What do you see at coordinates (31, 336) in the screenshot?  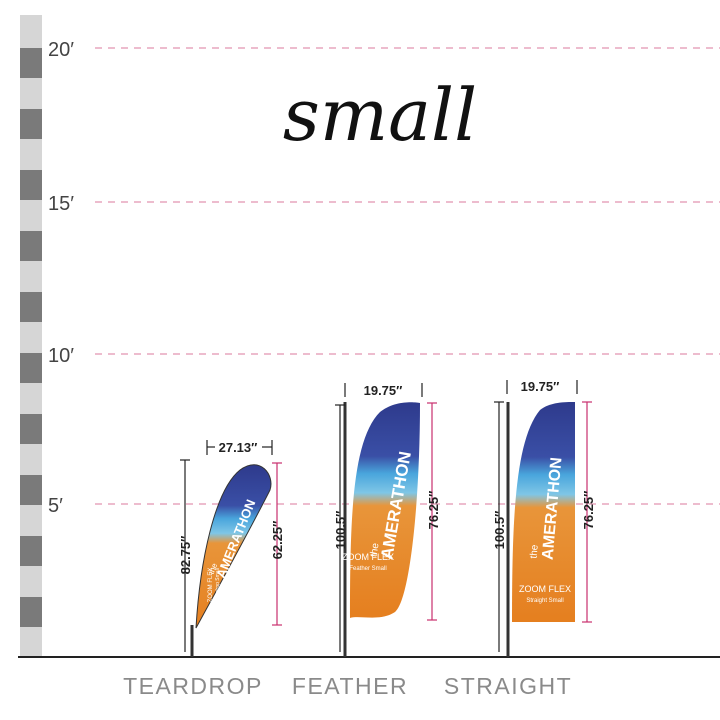 I see `ruler` at bounding box center [31, 336].